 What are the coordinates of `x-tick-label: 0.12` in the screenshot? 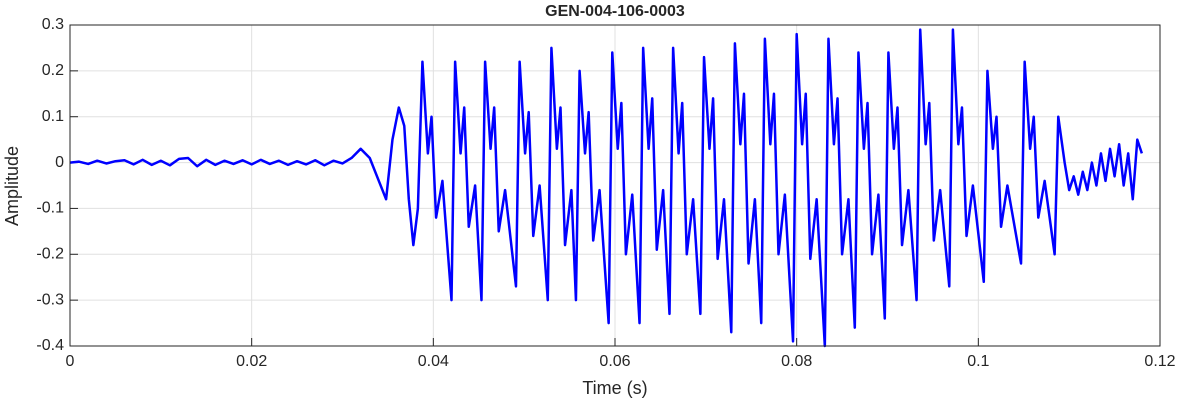 It's located at (1159, 361).